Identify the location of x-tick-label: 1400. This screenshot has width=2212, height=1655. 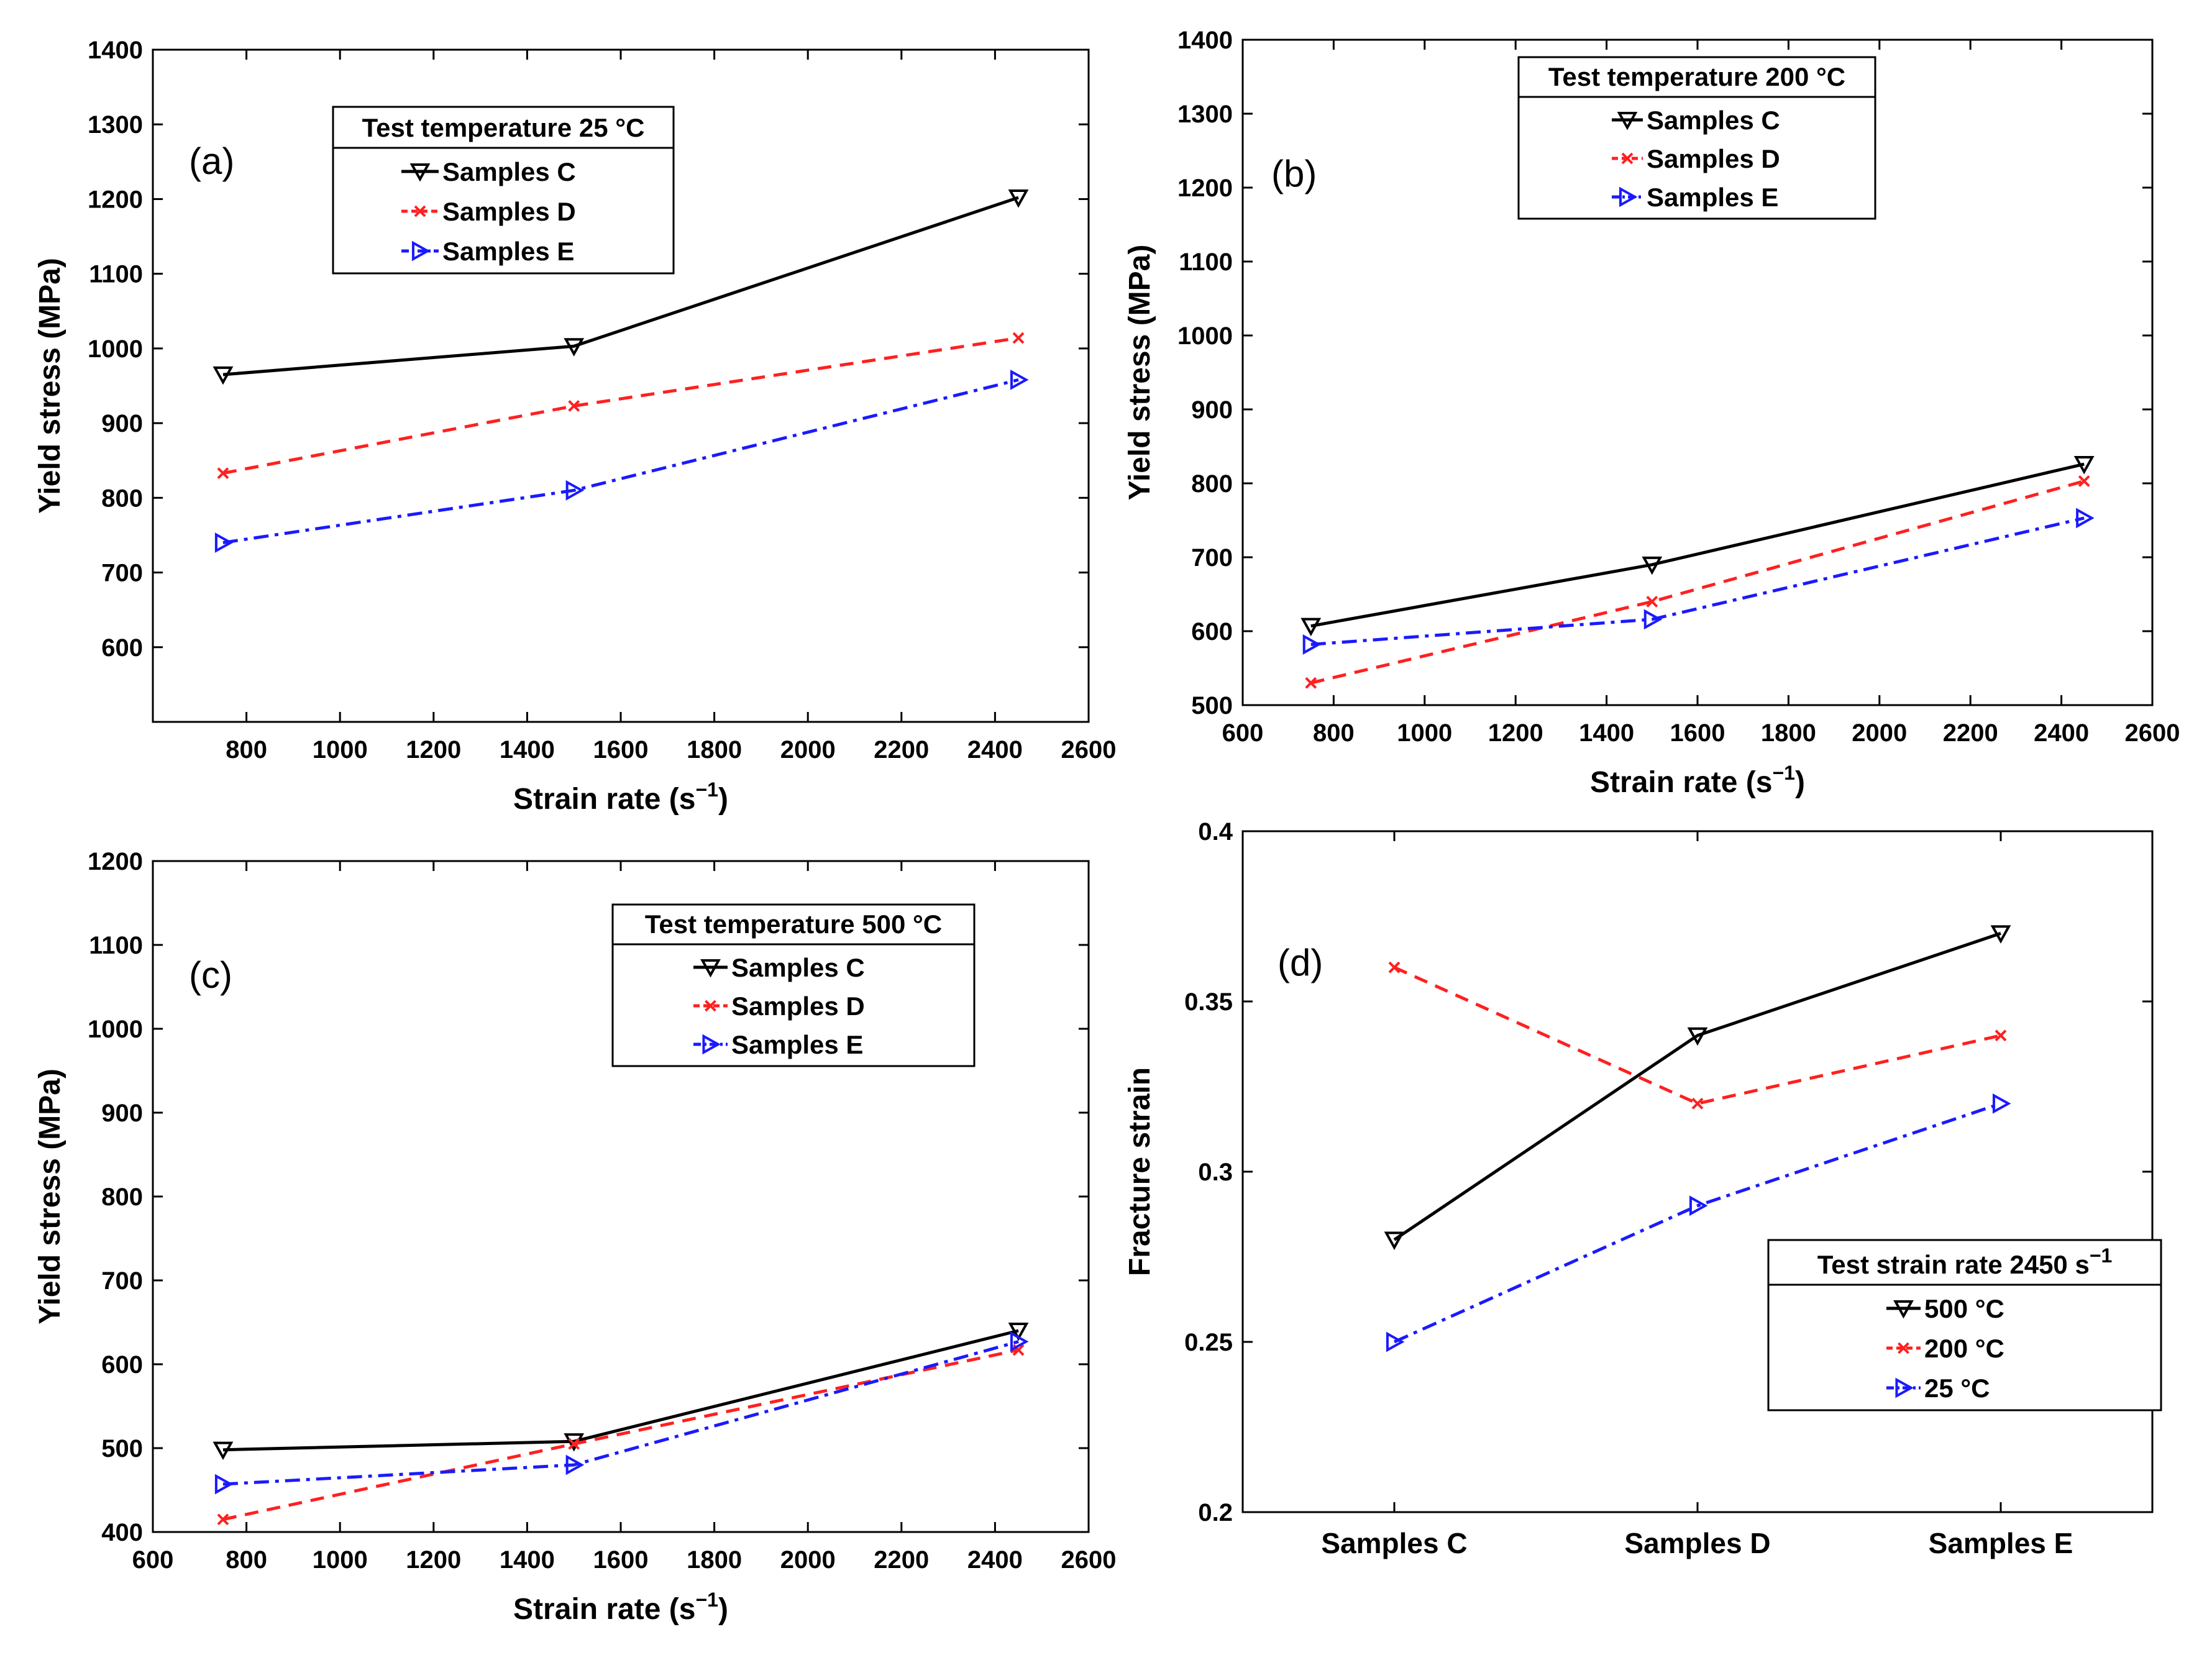
(1606, 733).